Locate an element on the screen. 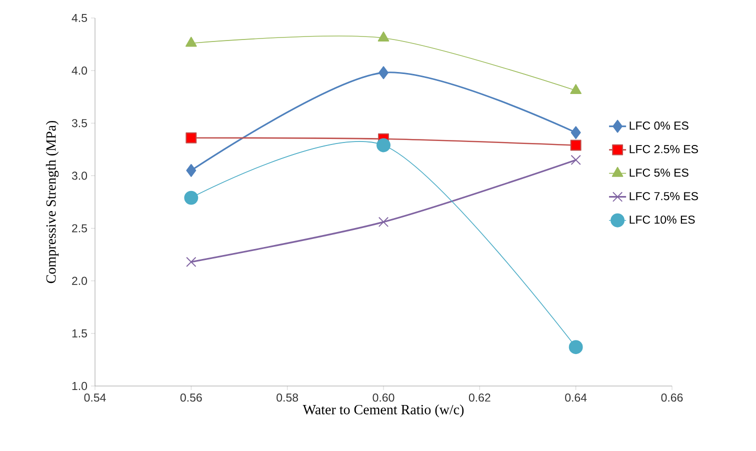  y-tick-label: 2.0 is located at coordinates (80, 280).